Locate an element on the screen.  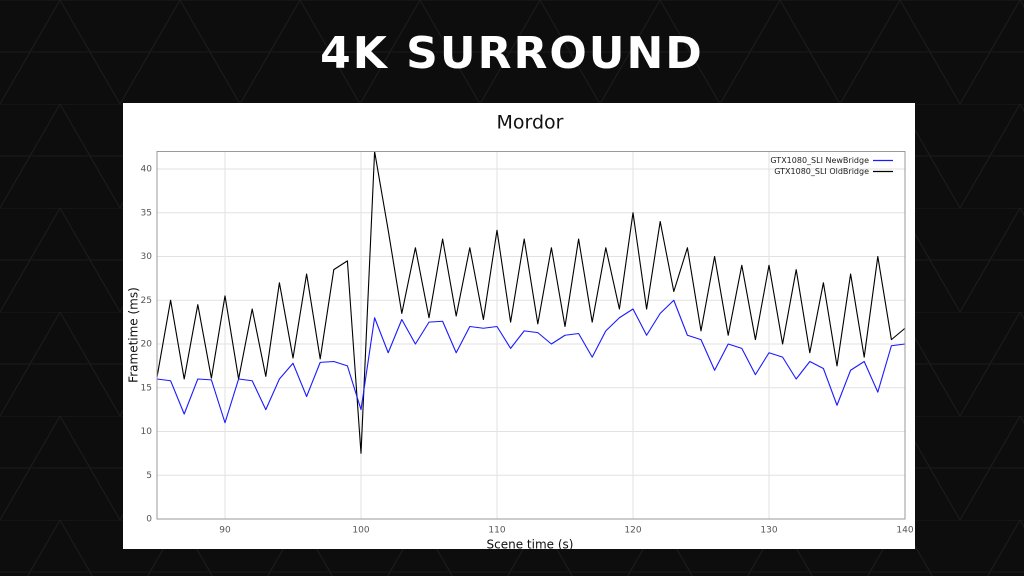
x-tick-label: 100 is located at coordinates (360, 531).